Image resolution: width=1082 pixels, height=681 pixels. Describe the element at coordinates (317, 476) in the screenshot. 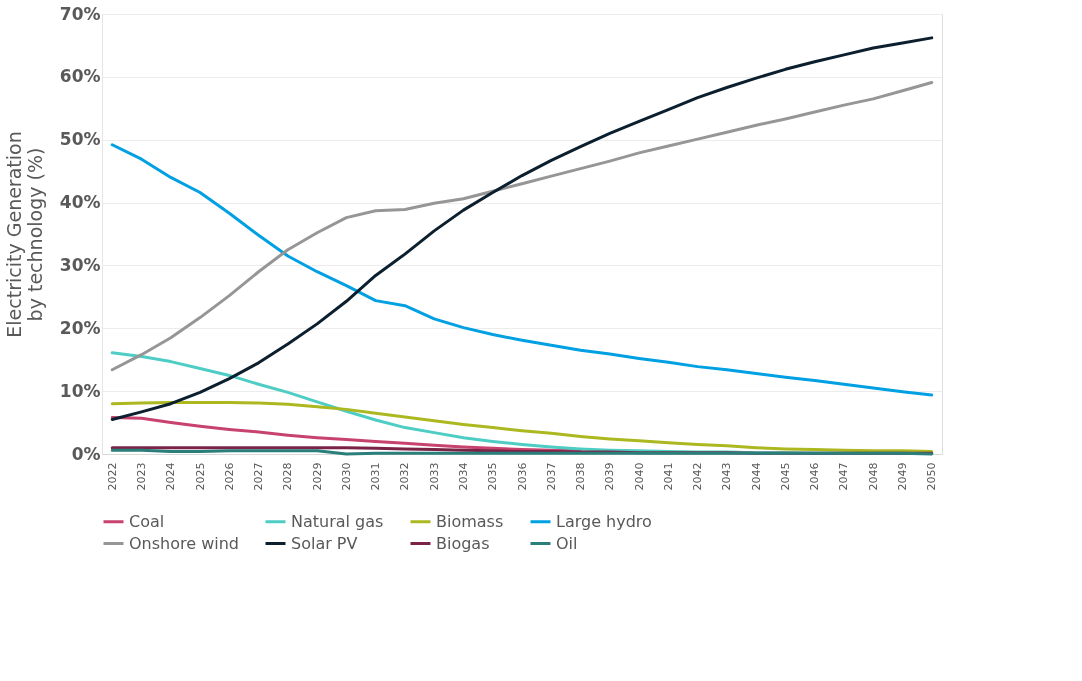

I see `x-tick-label: 2029` at that location.